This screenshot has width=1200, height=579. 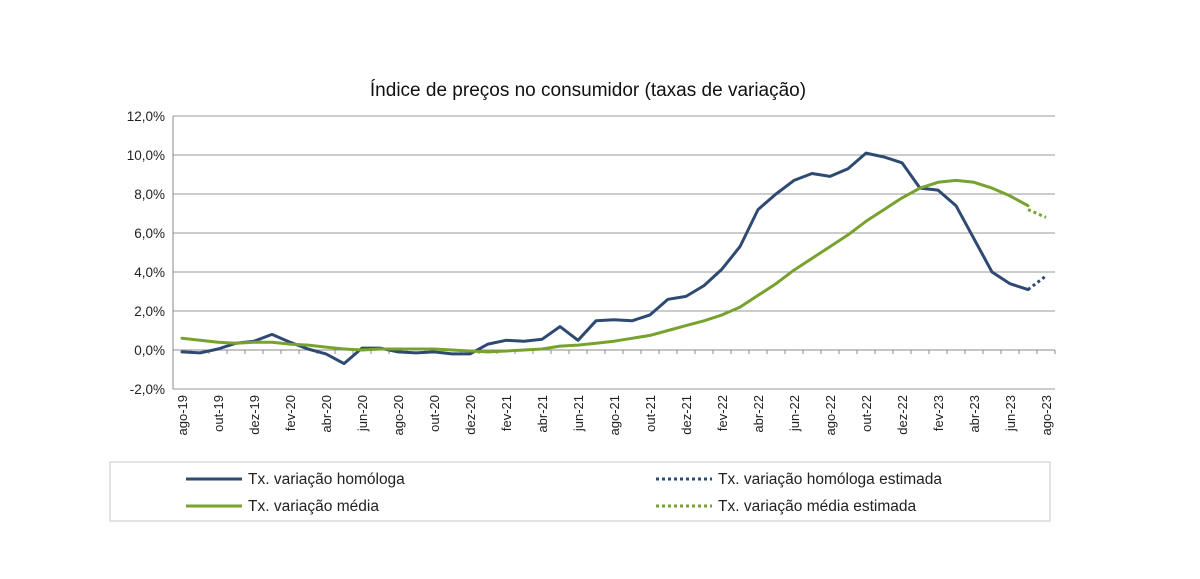 What do you see at coordinates (146, 155) in the screenshot?
I see `y-tick-label: 10,0%` at bounding box center [146, 155].